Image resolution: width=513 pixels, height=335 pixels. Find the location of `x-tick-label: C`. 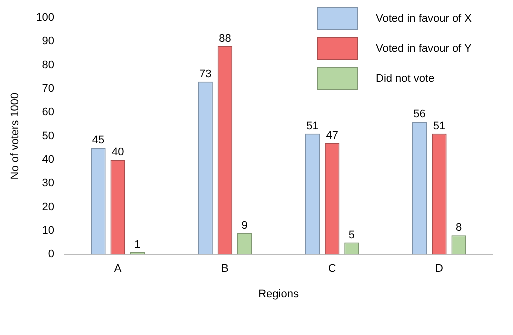

x-tick-label: C is located at coordinates (332, 269).